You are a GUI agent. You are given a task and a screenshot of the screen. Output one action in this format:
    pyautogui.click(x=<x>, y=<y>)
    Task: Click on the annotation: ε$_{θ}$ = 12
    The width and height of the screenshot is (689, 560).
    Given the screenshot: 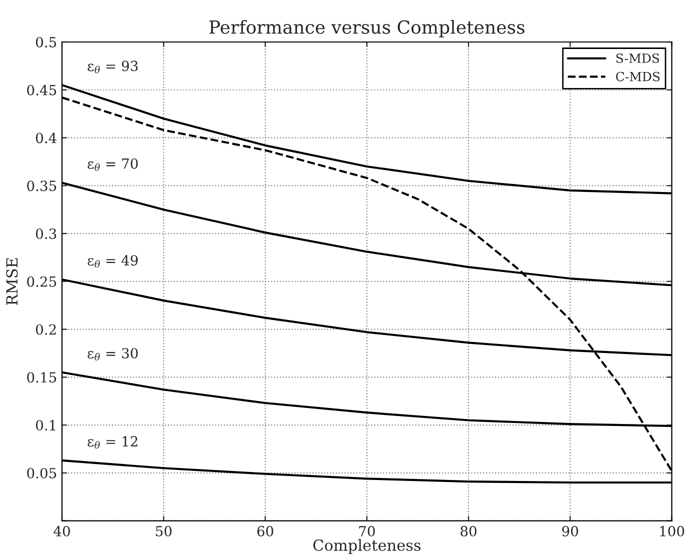 What is the action you would take?
    pyautogui.click(x=113, y=442)
    